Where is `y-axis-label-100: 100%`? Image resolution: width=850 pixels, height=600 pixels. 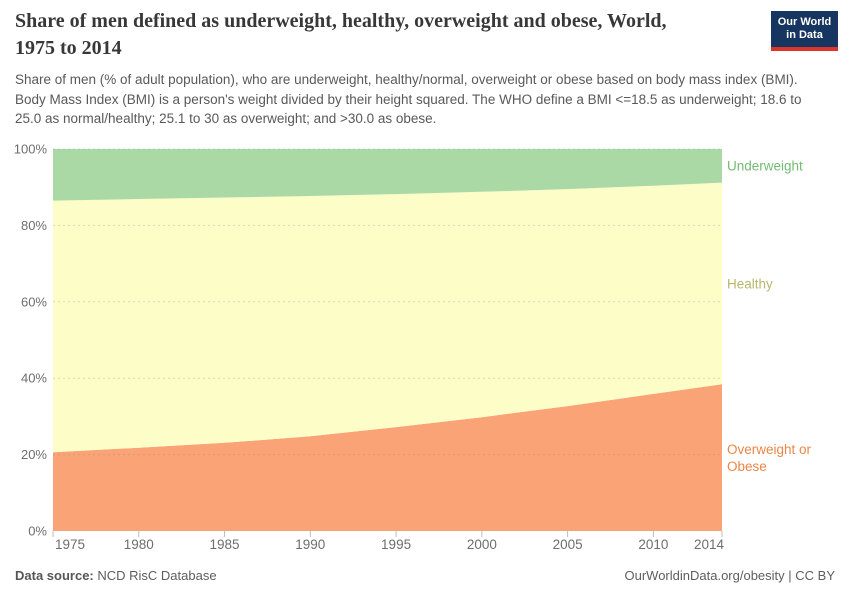
y-axis-label-100: 100% is located at coordinates (31, 149).